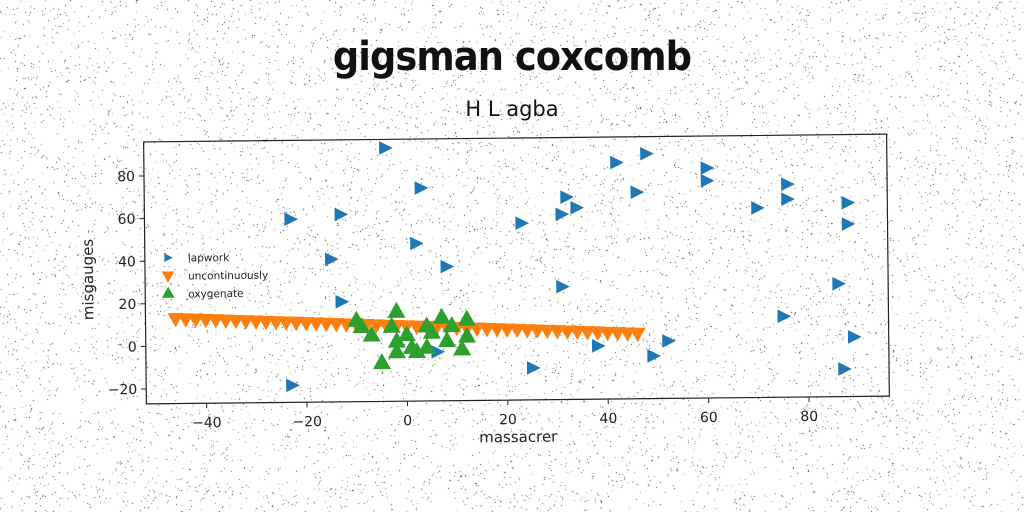 The height and width of the screenshot is (512, 1024). Describe the element at coordinates (127, 283) in the screenshot. I see `y-axis: −20 0 20 40 60 80` at that location.